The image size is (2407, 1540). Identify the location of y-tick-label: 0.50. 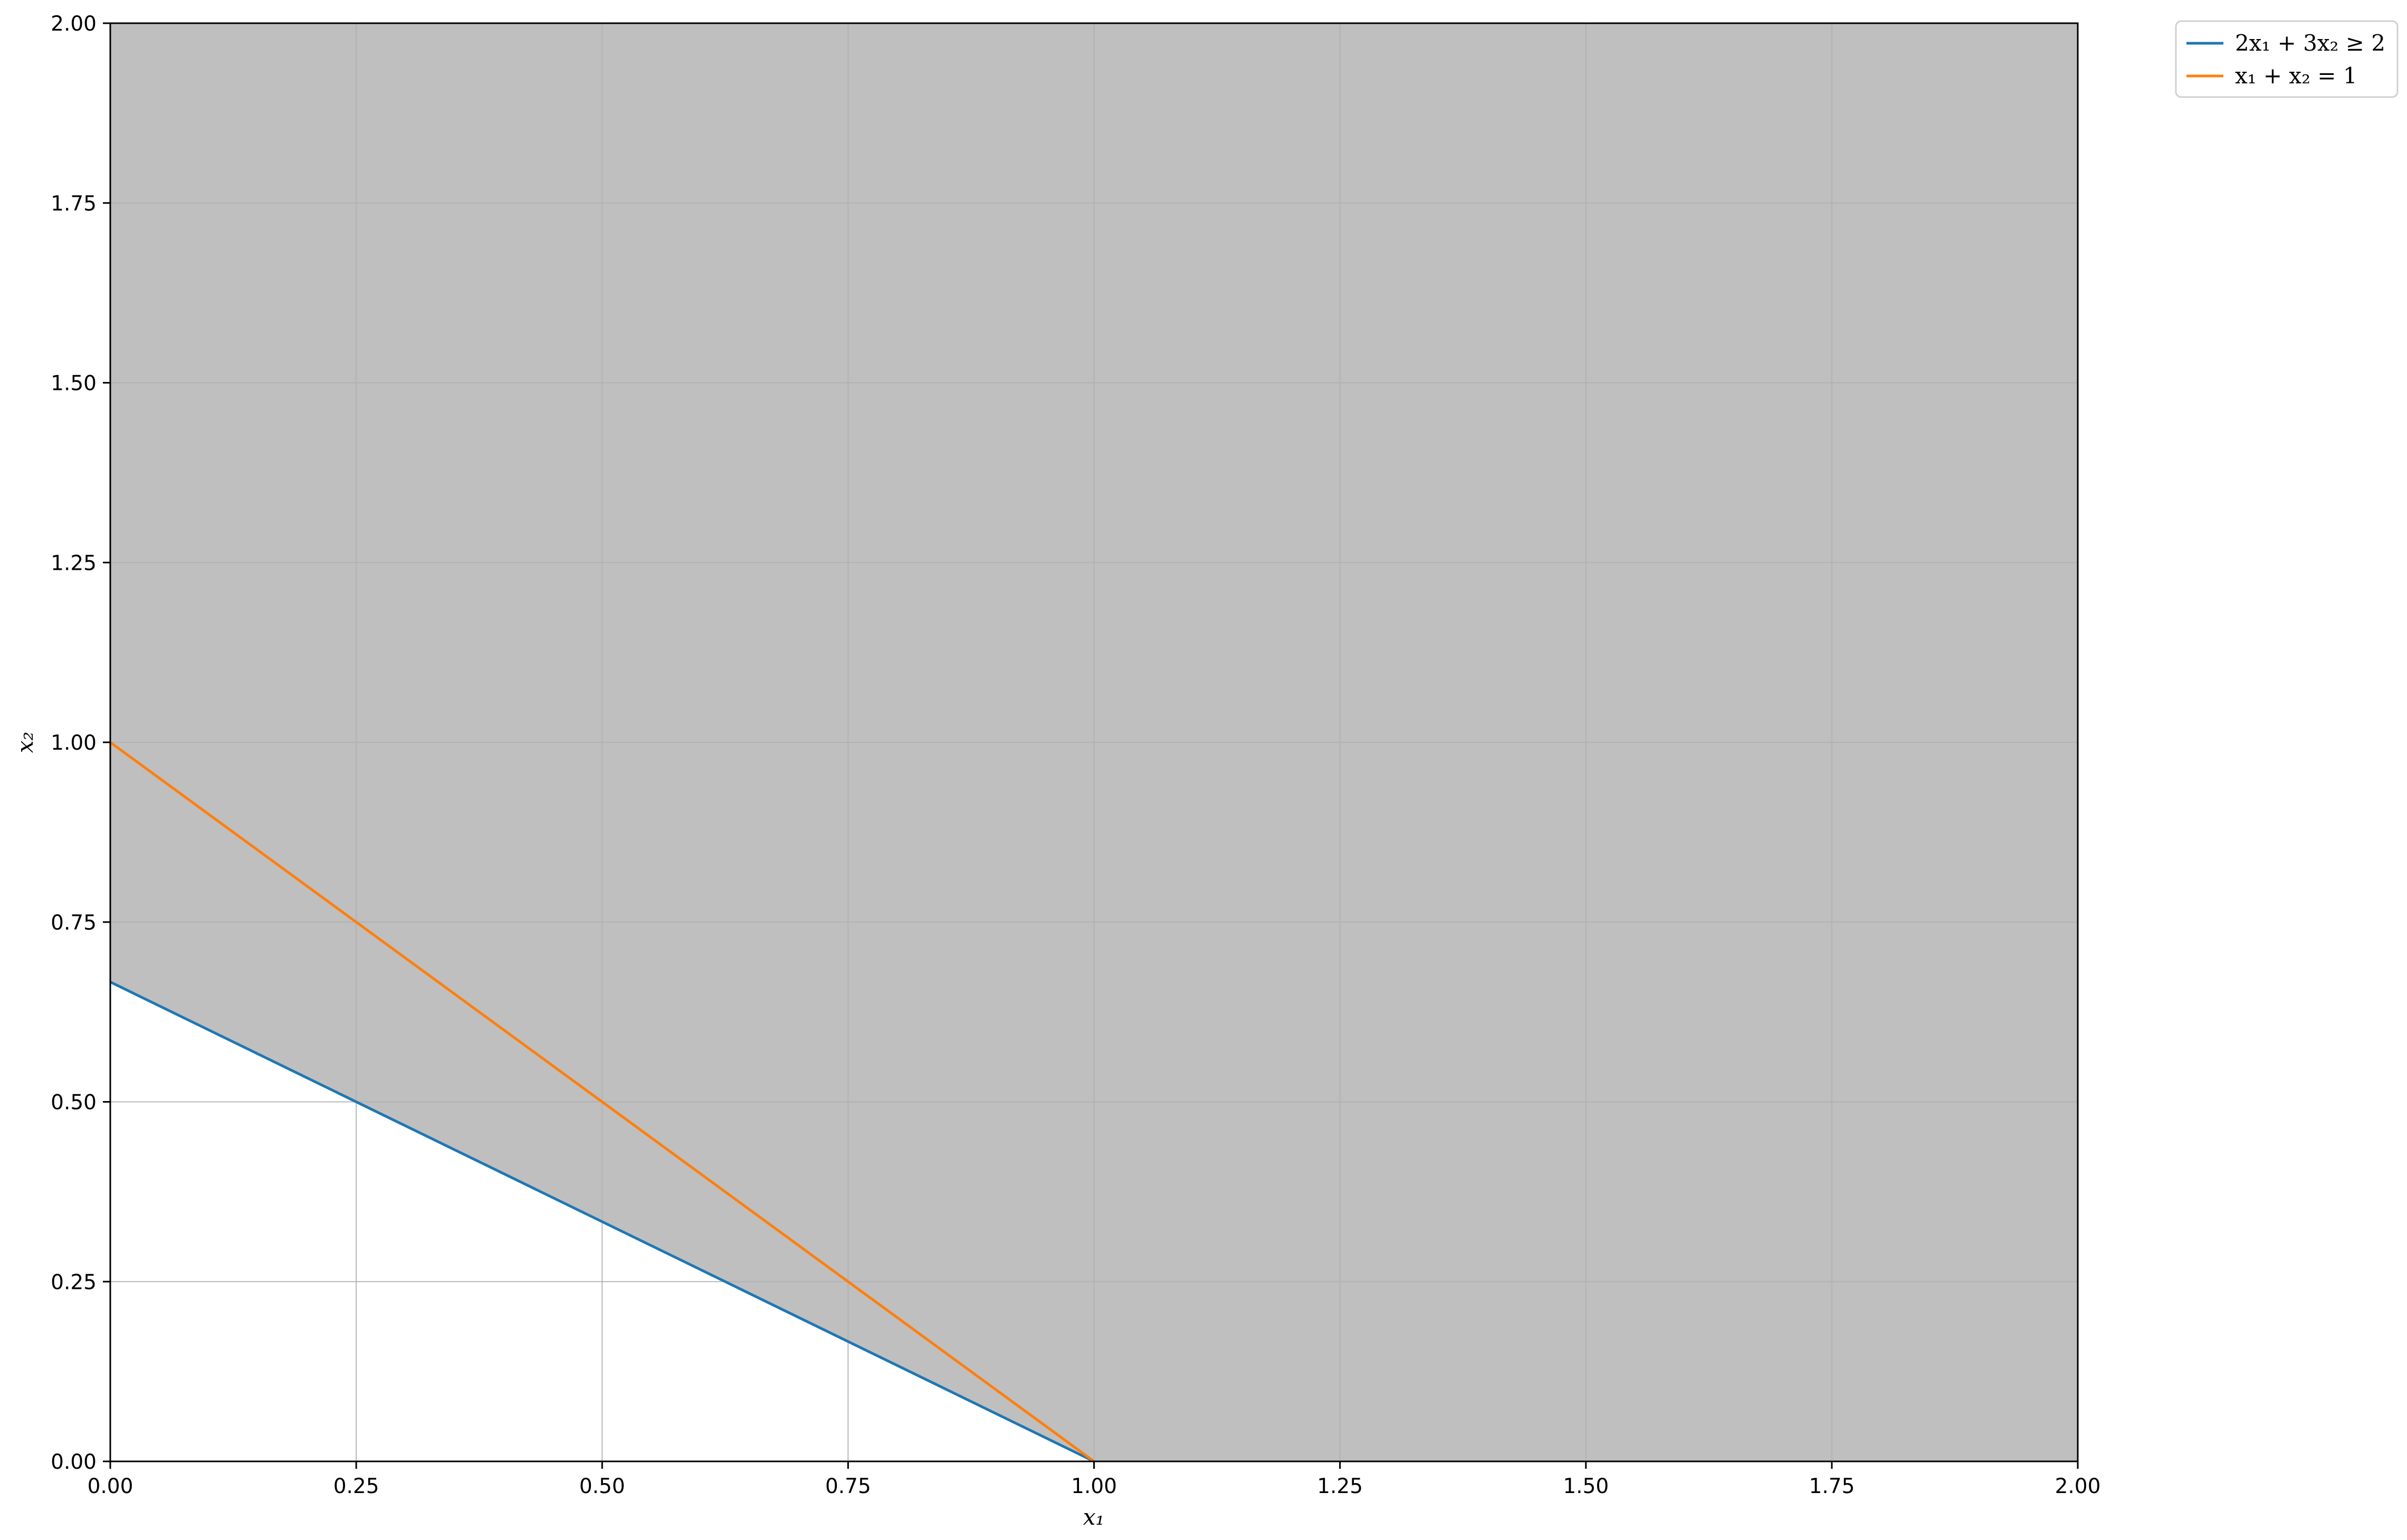
(74, 1103).